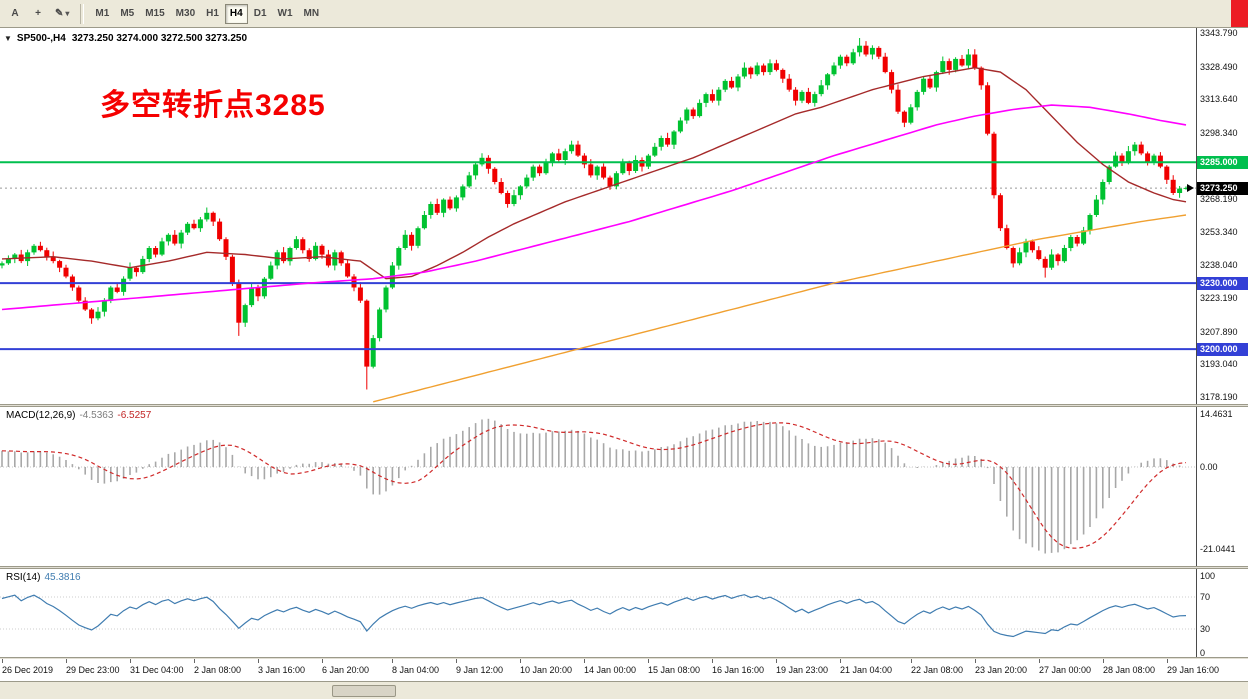 The image size is (1248, 699). What do you see at coordinates (185, 14) in the screenshot?
I see `timeframe-button-m30: M30` at bounding box center [185, 14].